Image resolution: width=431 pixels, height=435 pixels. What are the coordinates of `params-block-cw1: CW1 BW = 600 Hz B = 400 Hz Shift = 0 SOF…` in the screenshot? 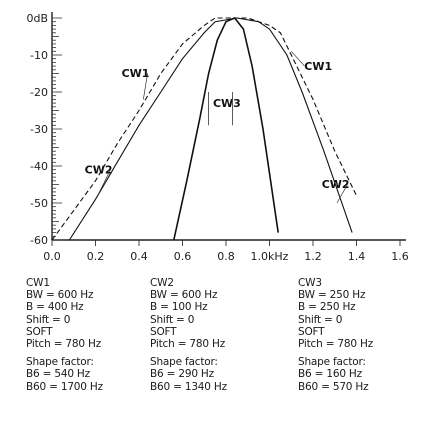 It's located at (64, 335).